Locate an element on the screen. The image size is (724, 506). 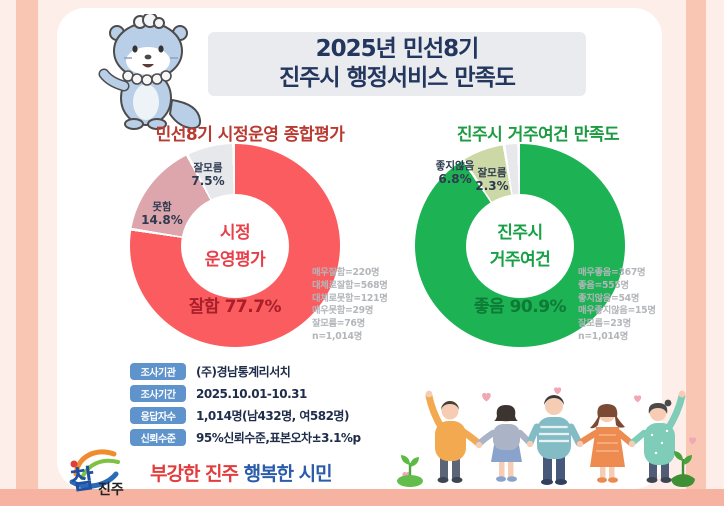
left-slice-label-poor: 못함 14.8% is located at coordinates (162, 214).